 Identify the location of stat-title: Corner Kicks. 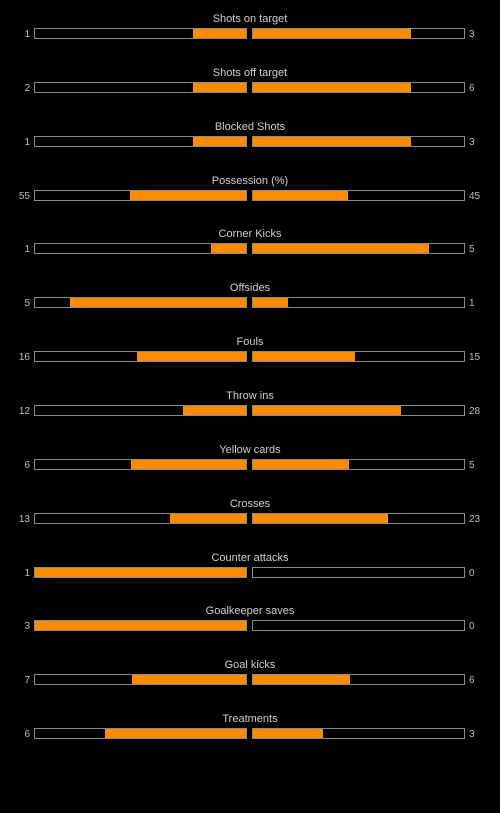
(250, 234).